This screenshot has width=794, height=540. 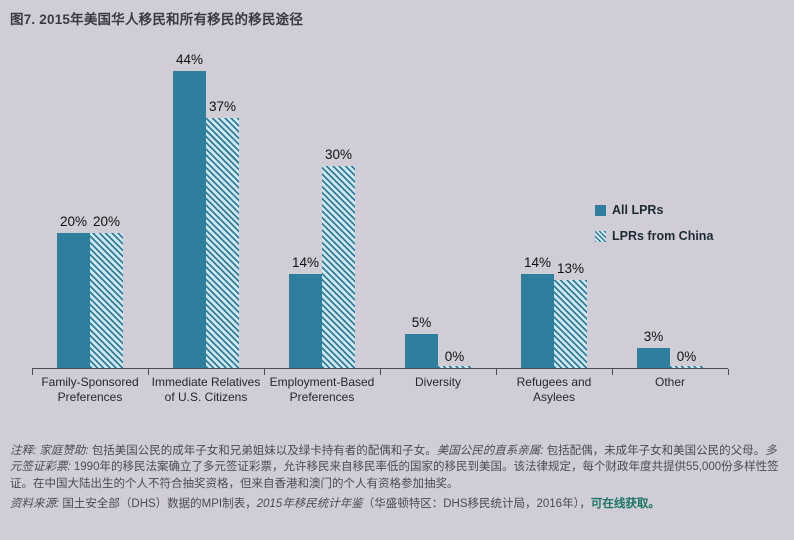 What do you see at coordinates (106, 291) in the screenshot?
I see `bar-lprs-from-china: 20%` at bounding box center [106, 291].